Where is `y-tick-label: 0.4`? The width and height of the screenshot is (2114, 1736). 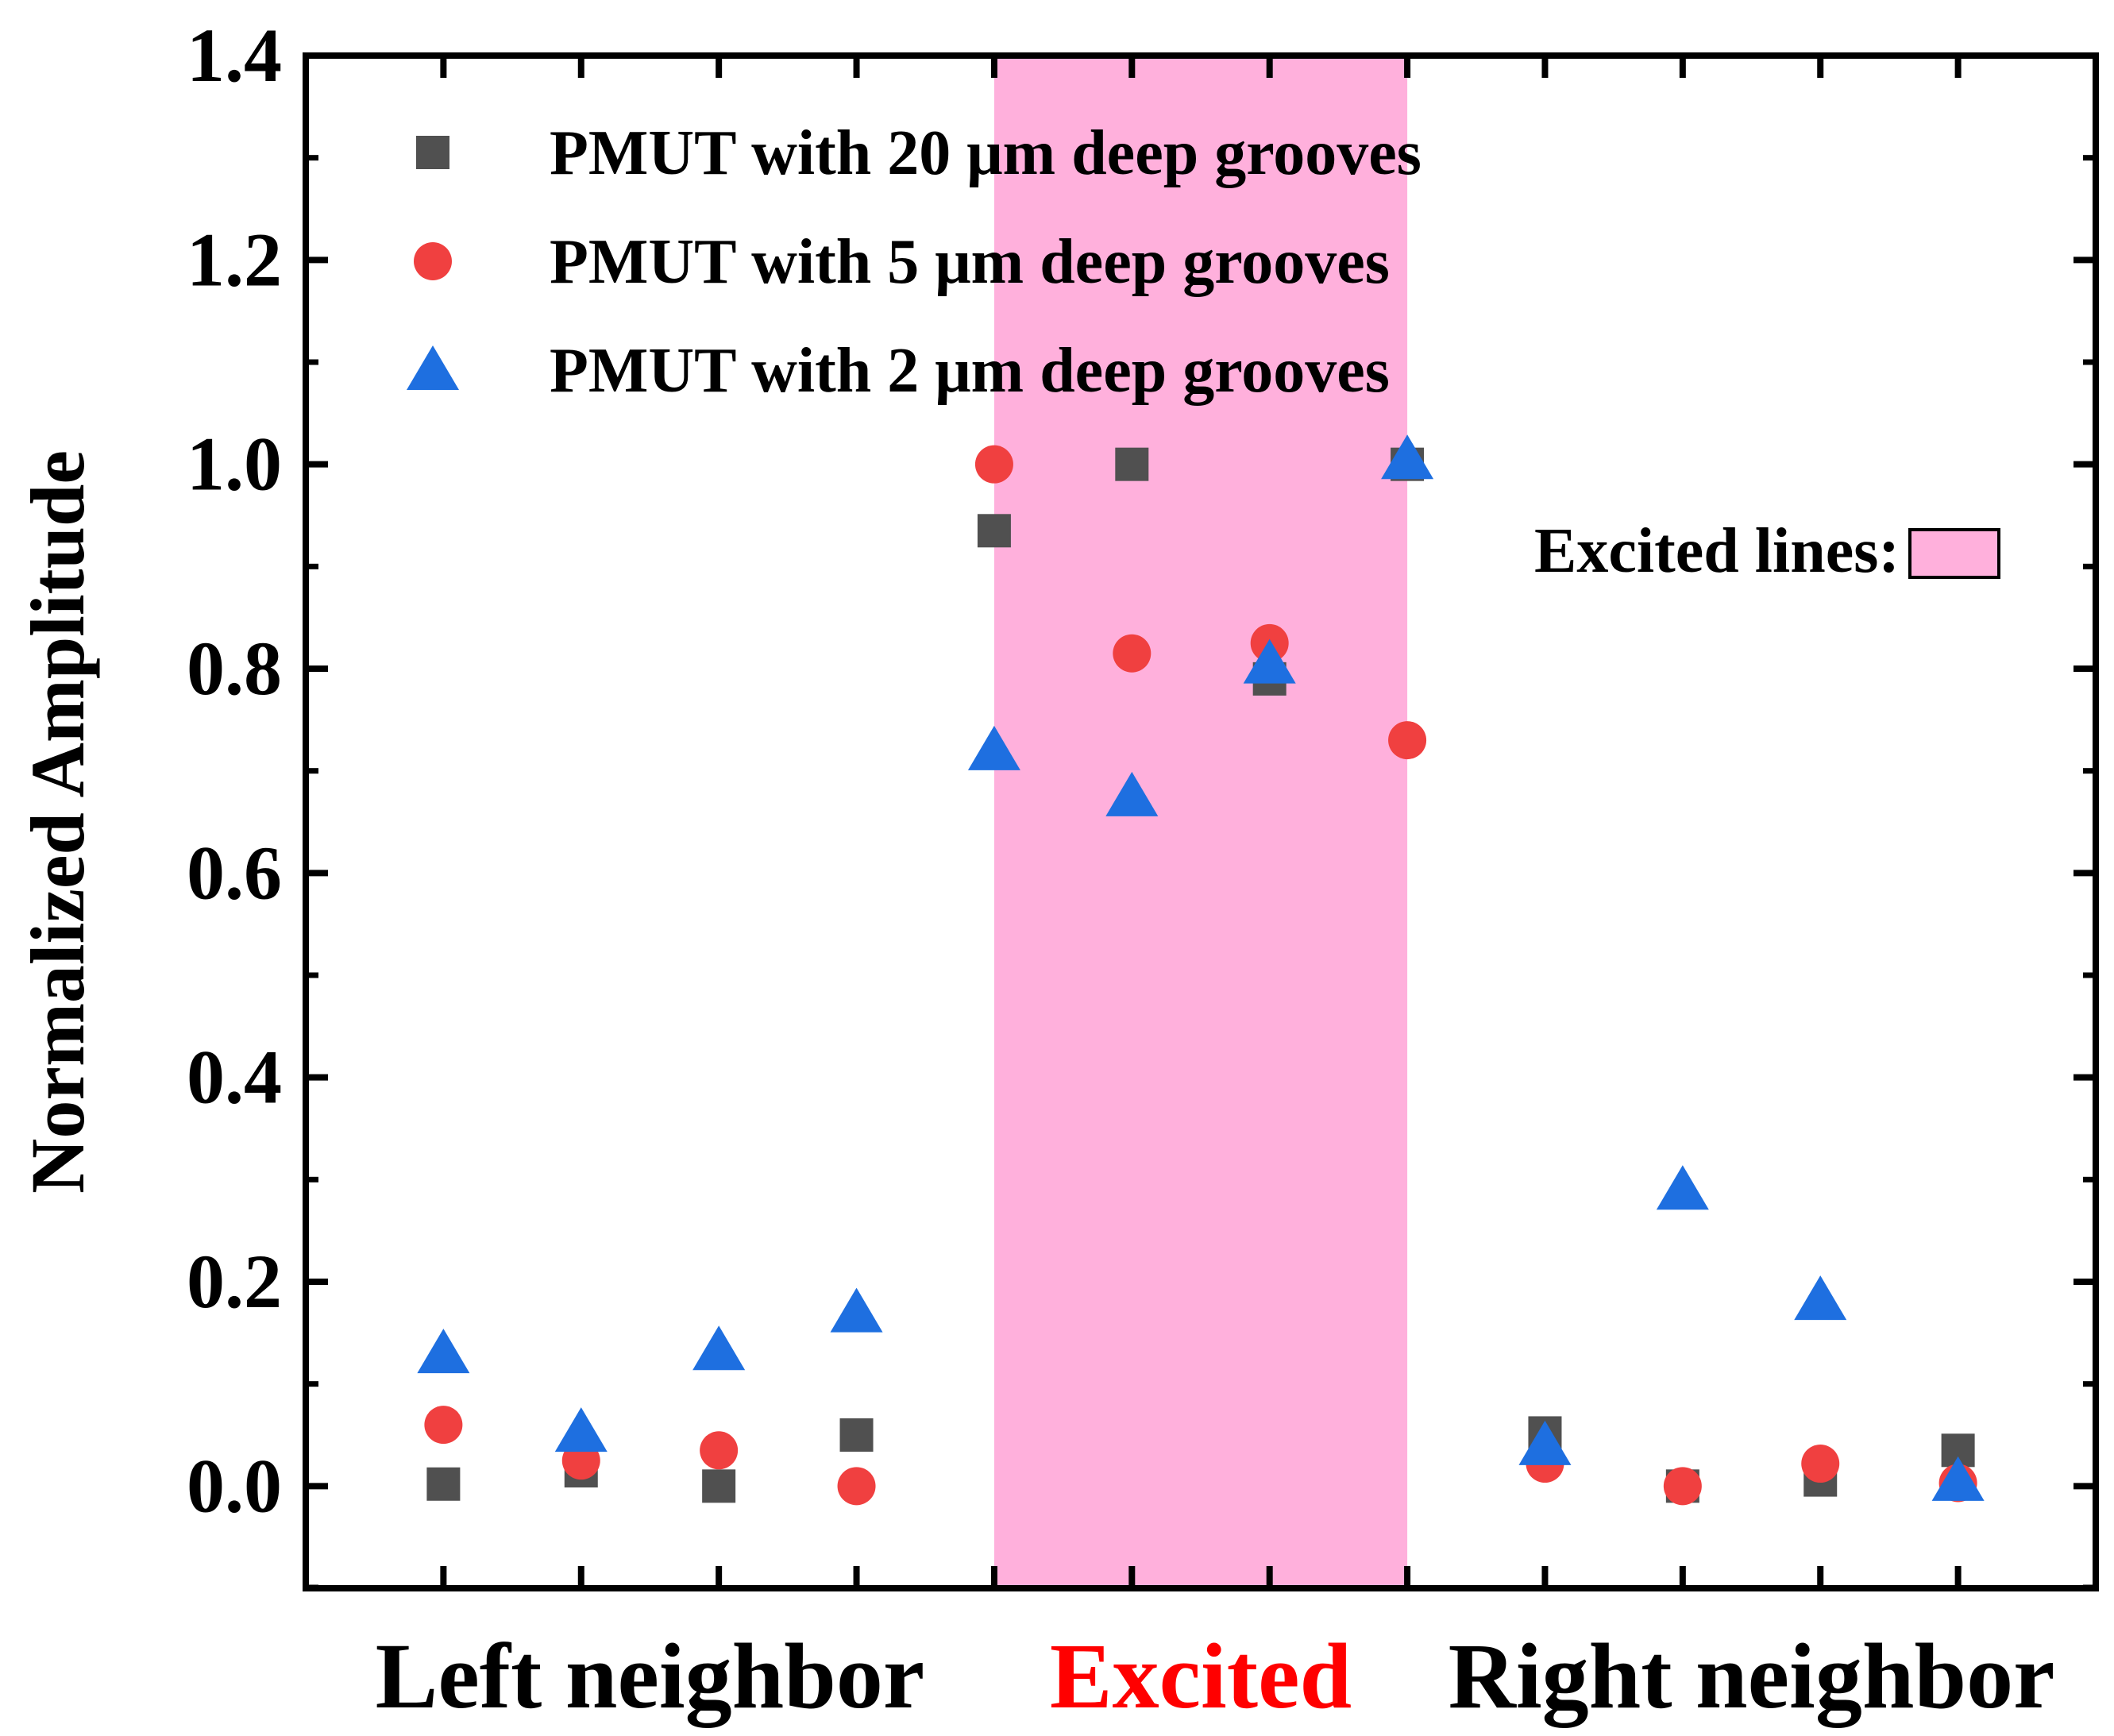
y-tick-label: 0.4 is located at coordinates (234, 1077).